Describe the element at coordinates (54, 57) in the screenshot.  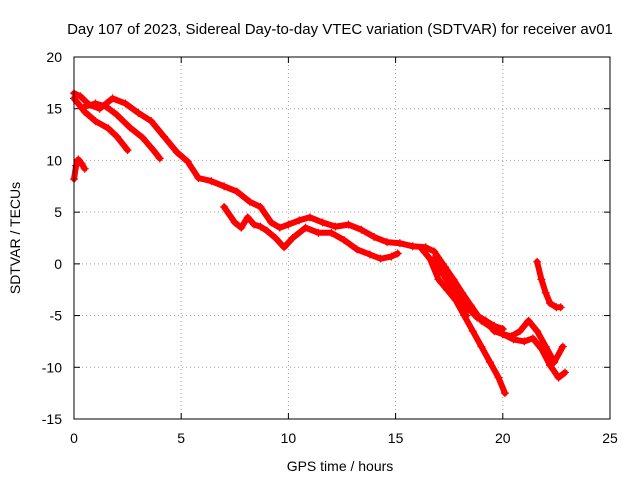
I see `y-tick-label: 20` at that location.